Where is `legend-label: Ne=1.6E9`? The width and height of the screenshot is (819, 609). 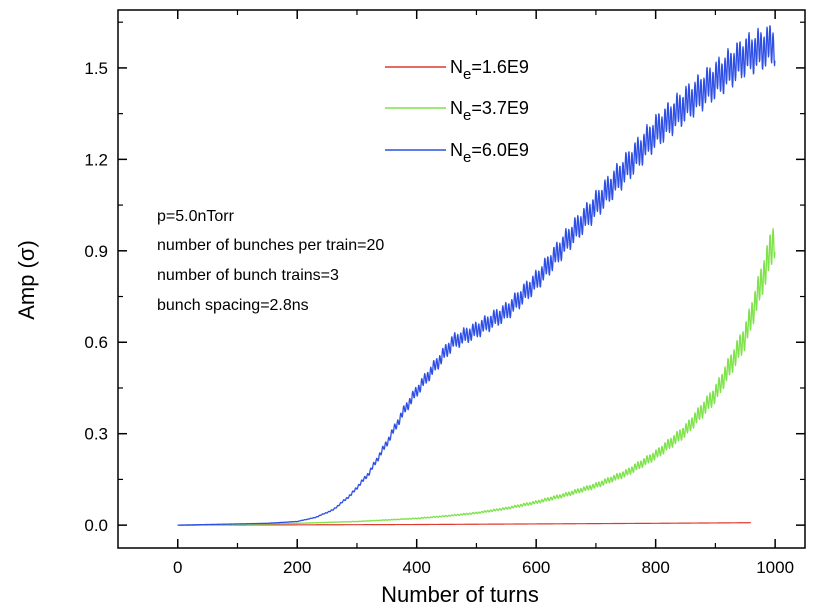 legend-label: Ne=1.6E9 is located at coordinates (489, 70).